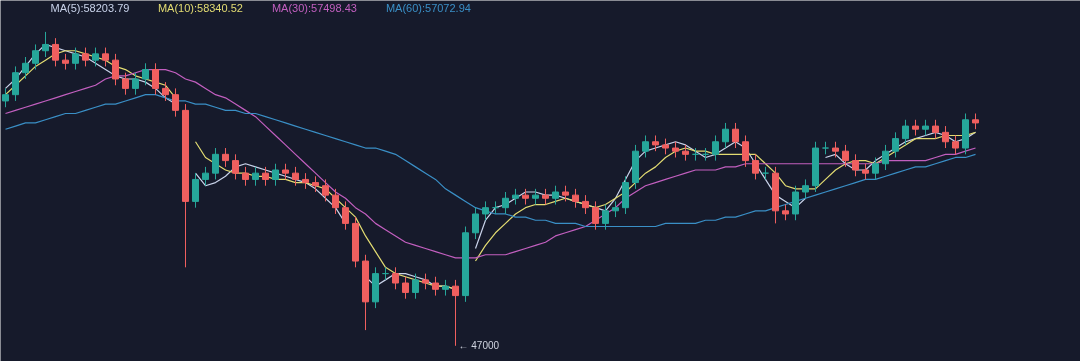 This screenshot has width=1080, height=361. I want to click on text: MA(60):57072.94, so click(428, 8).